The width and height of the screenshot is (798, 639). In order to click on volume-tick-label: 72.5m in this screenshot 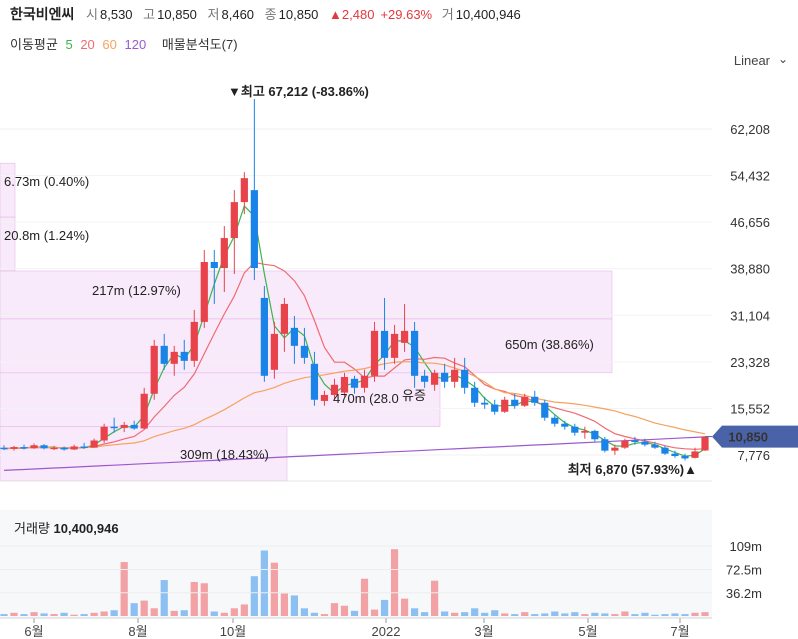, I will do `click(744, 569)`.